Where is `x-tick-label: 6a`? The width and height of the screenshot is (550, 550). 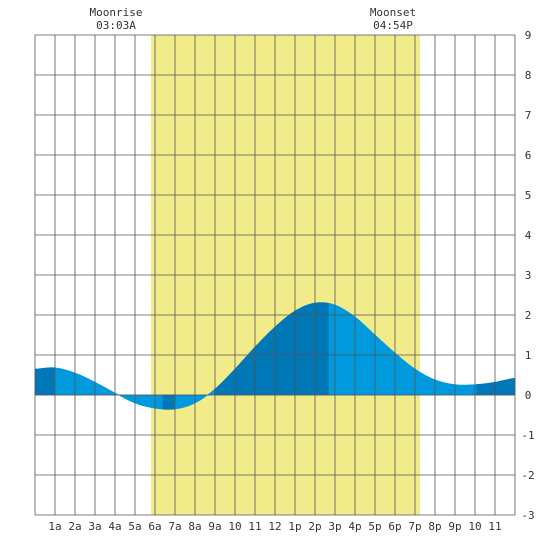 x-tick-label: 6a is located at coordinates (154, 526).